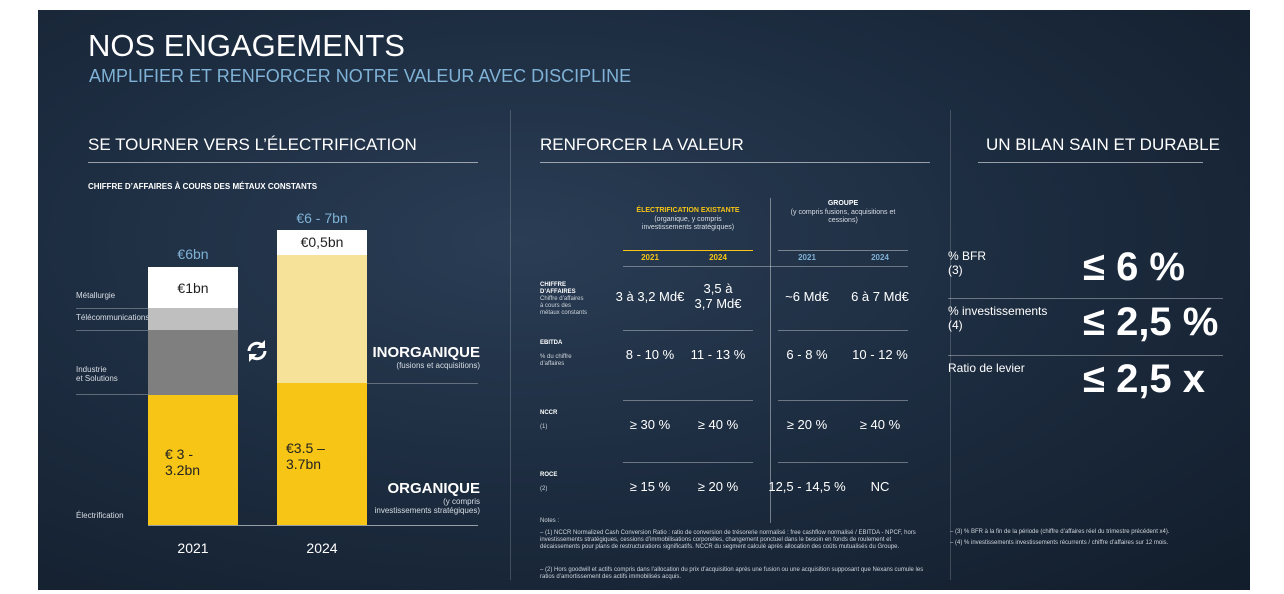  I want to click on bar-total: €6bn, so click(193, 254).